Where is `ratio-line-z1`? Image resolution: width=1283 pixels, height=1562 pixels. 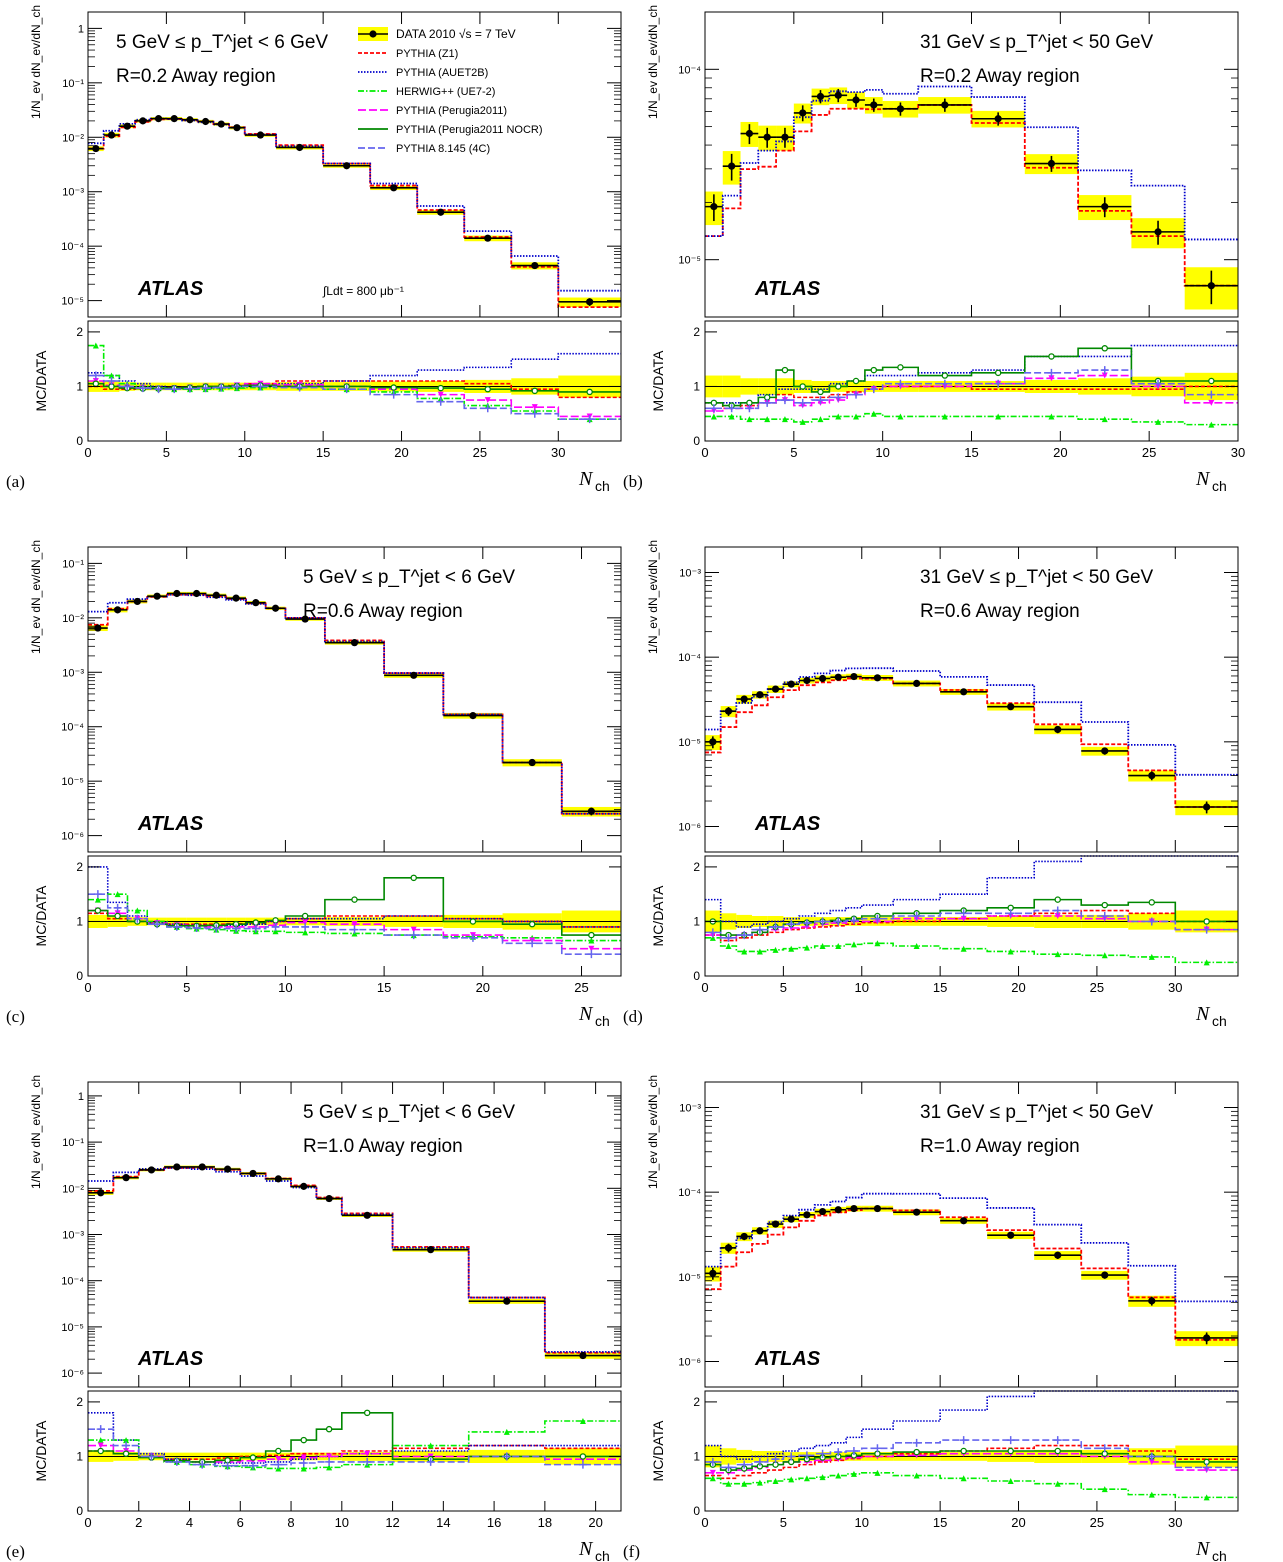
ratio-line-z1 is located at coordinates (971, 397).